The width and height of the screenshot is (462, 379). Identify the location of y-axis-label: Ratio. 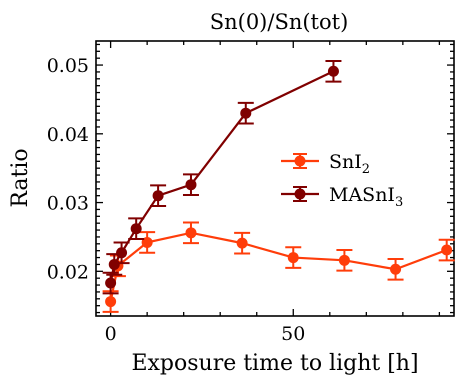
(20, 177).